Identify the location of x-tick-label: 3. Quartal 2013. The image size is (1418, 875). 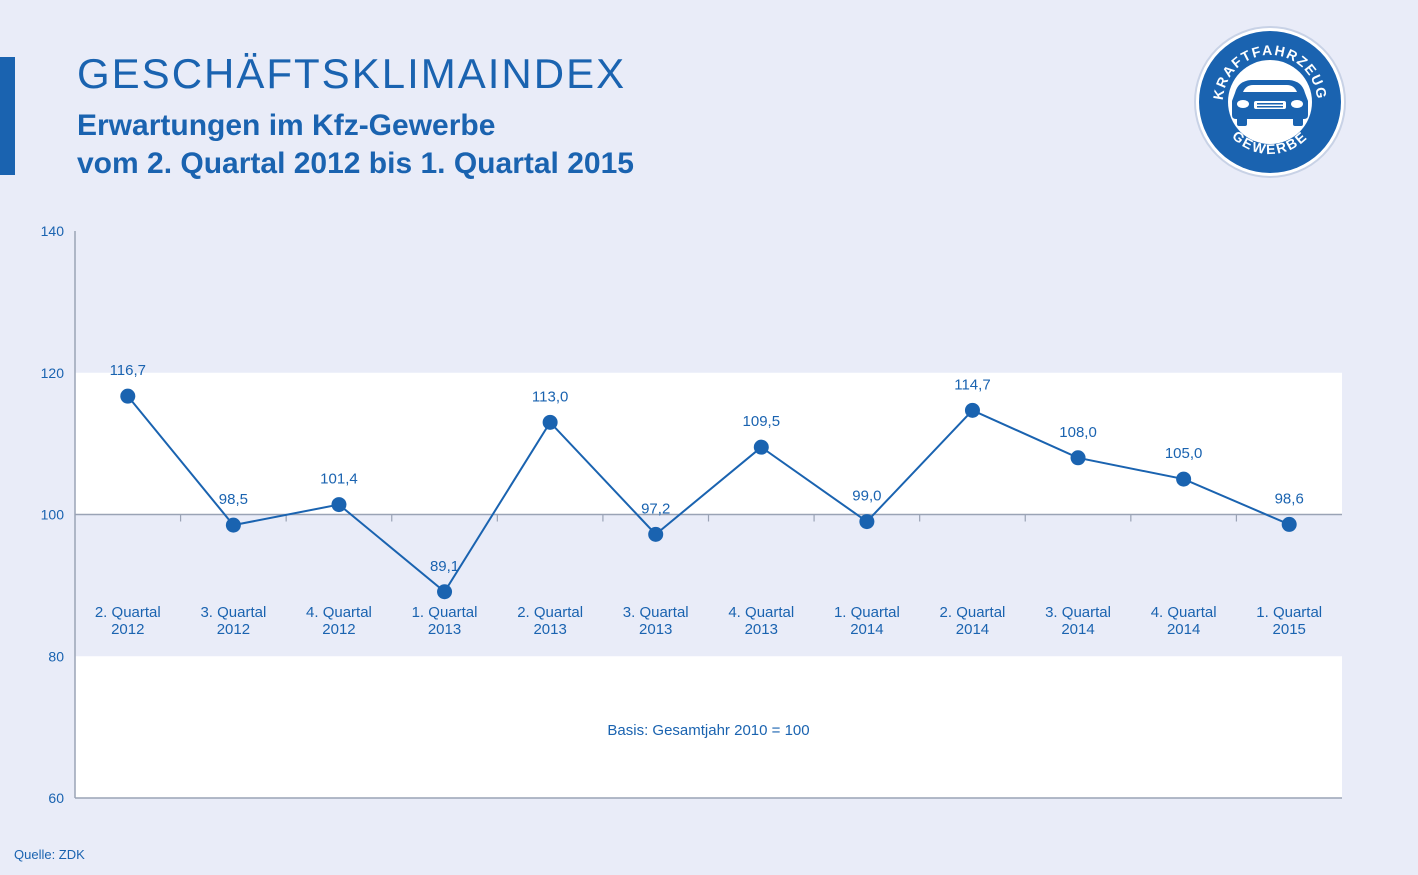
(656, 621).